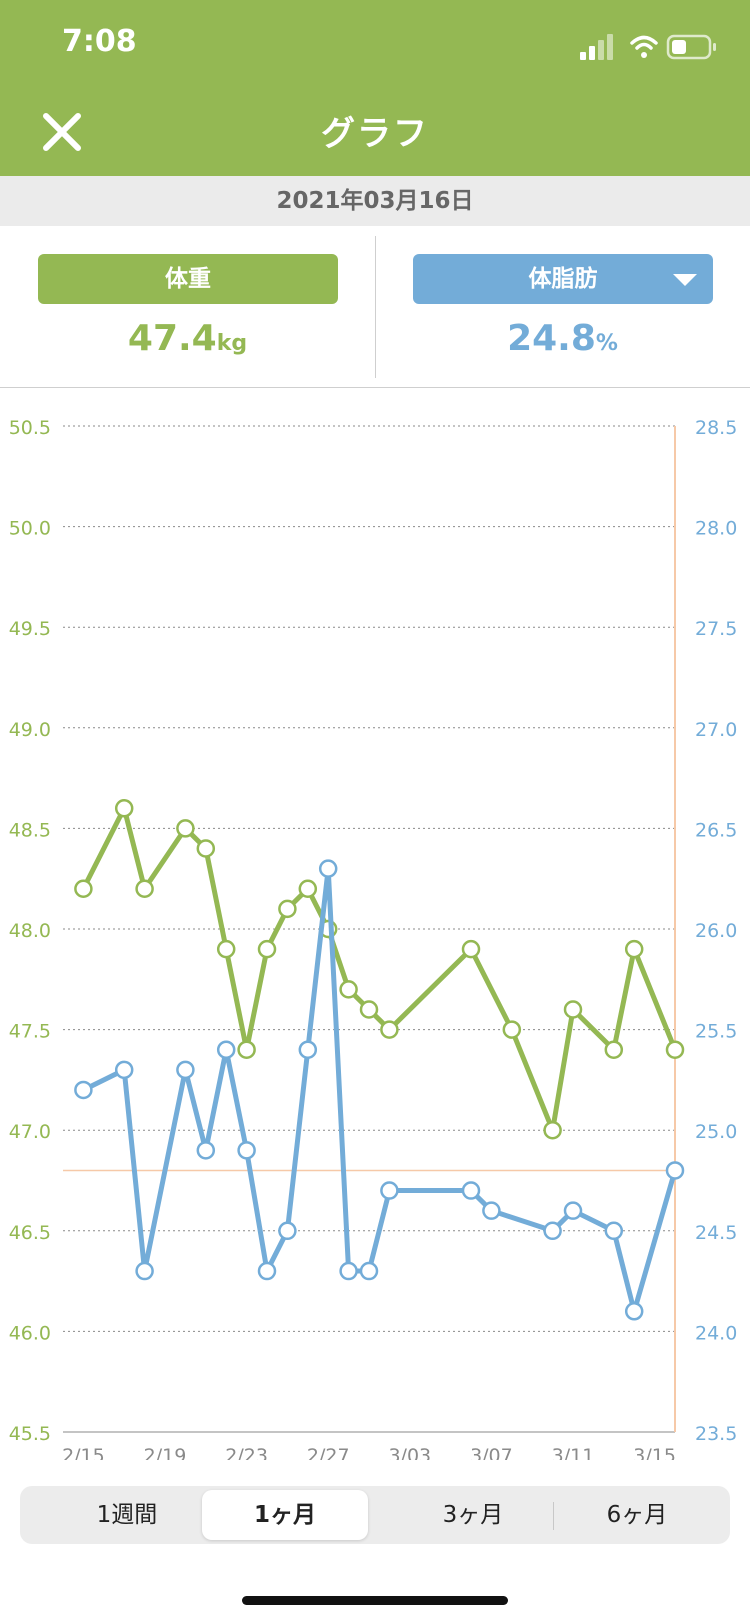  I want to click on x-tick-label: 2/27, so click(328, 1452).